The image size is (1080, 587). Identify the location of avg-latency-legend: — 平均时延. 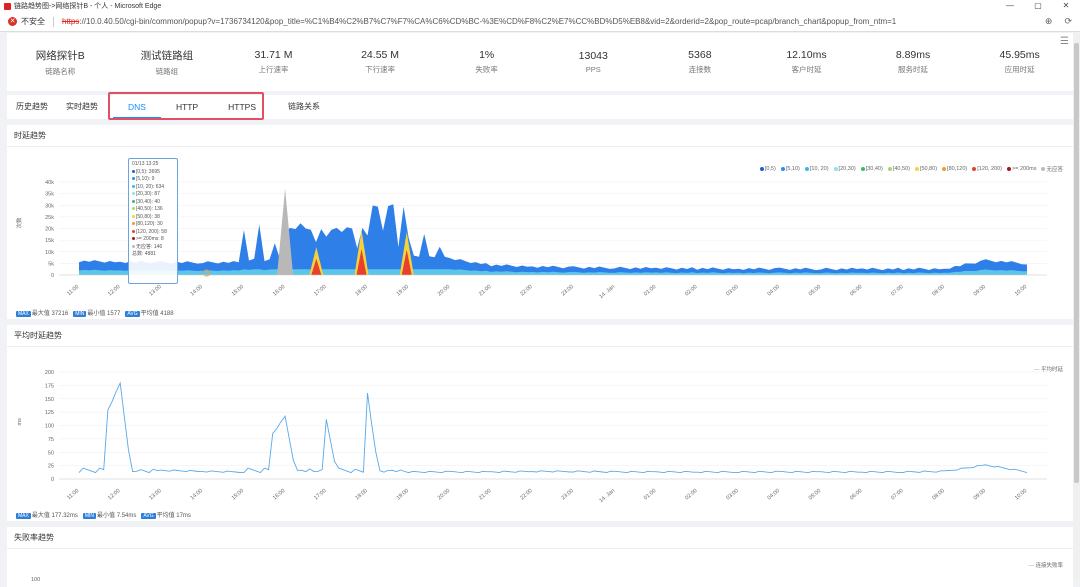
(1048, 370).